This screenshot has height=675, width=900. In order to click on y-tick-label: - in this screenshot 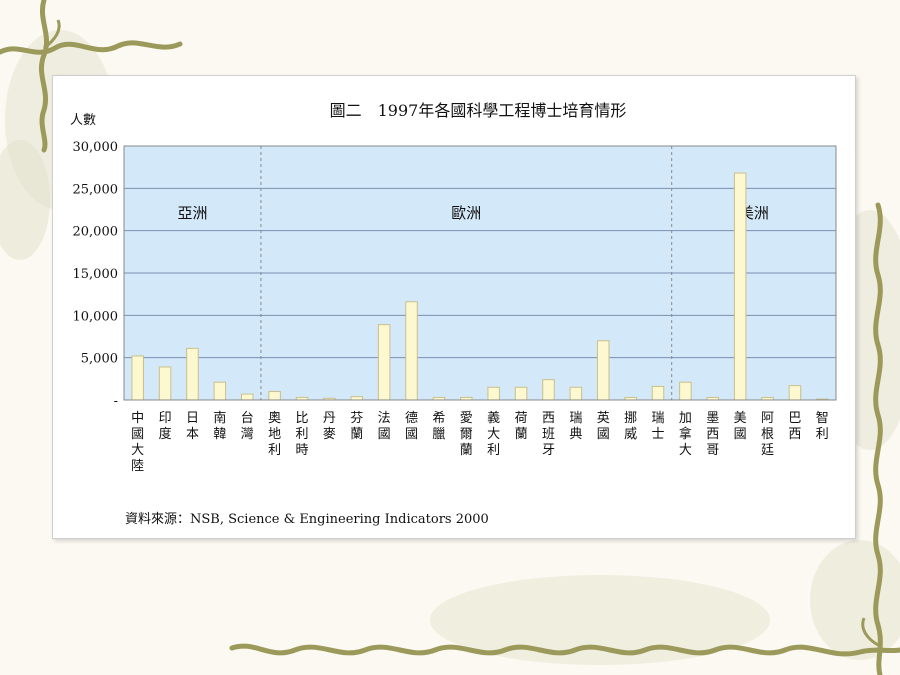, I will do `click(116, 401)`.